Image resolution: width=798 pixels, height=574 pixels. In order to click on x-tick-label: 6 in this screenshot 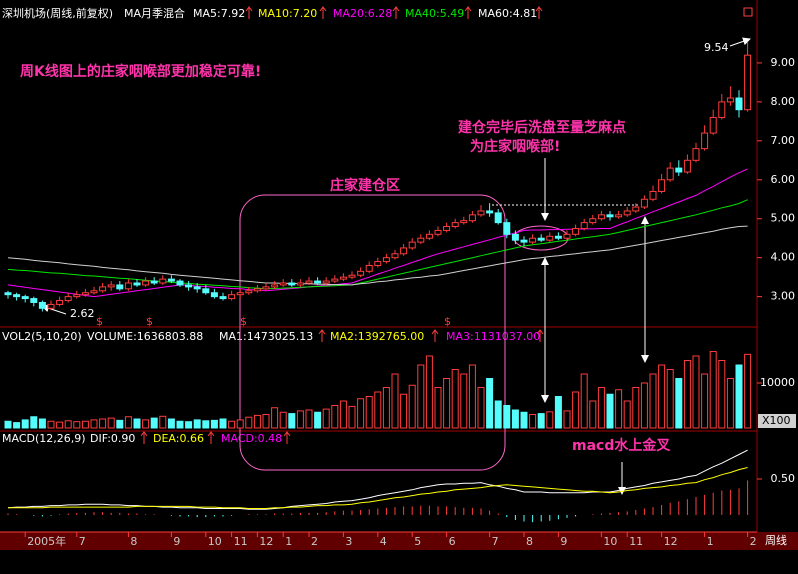, I will do `click(452, 541)`.